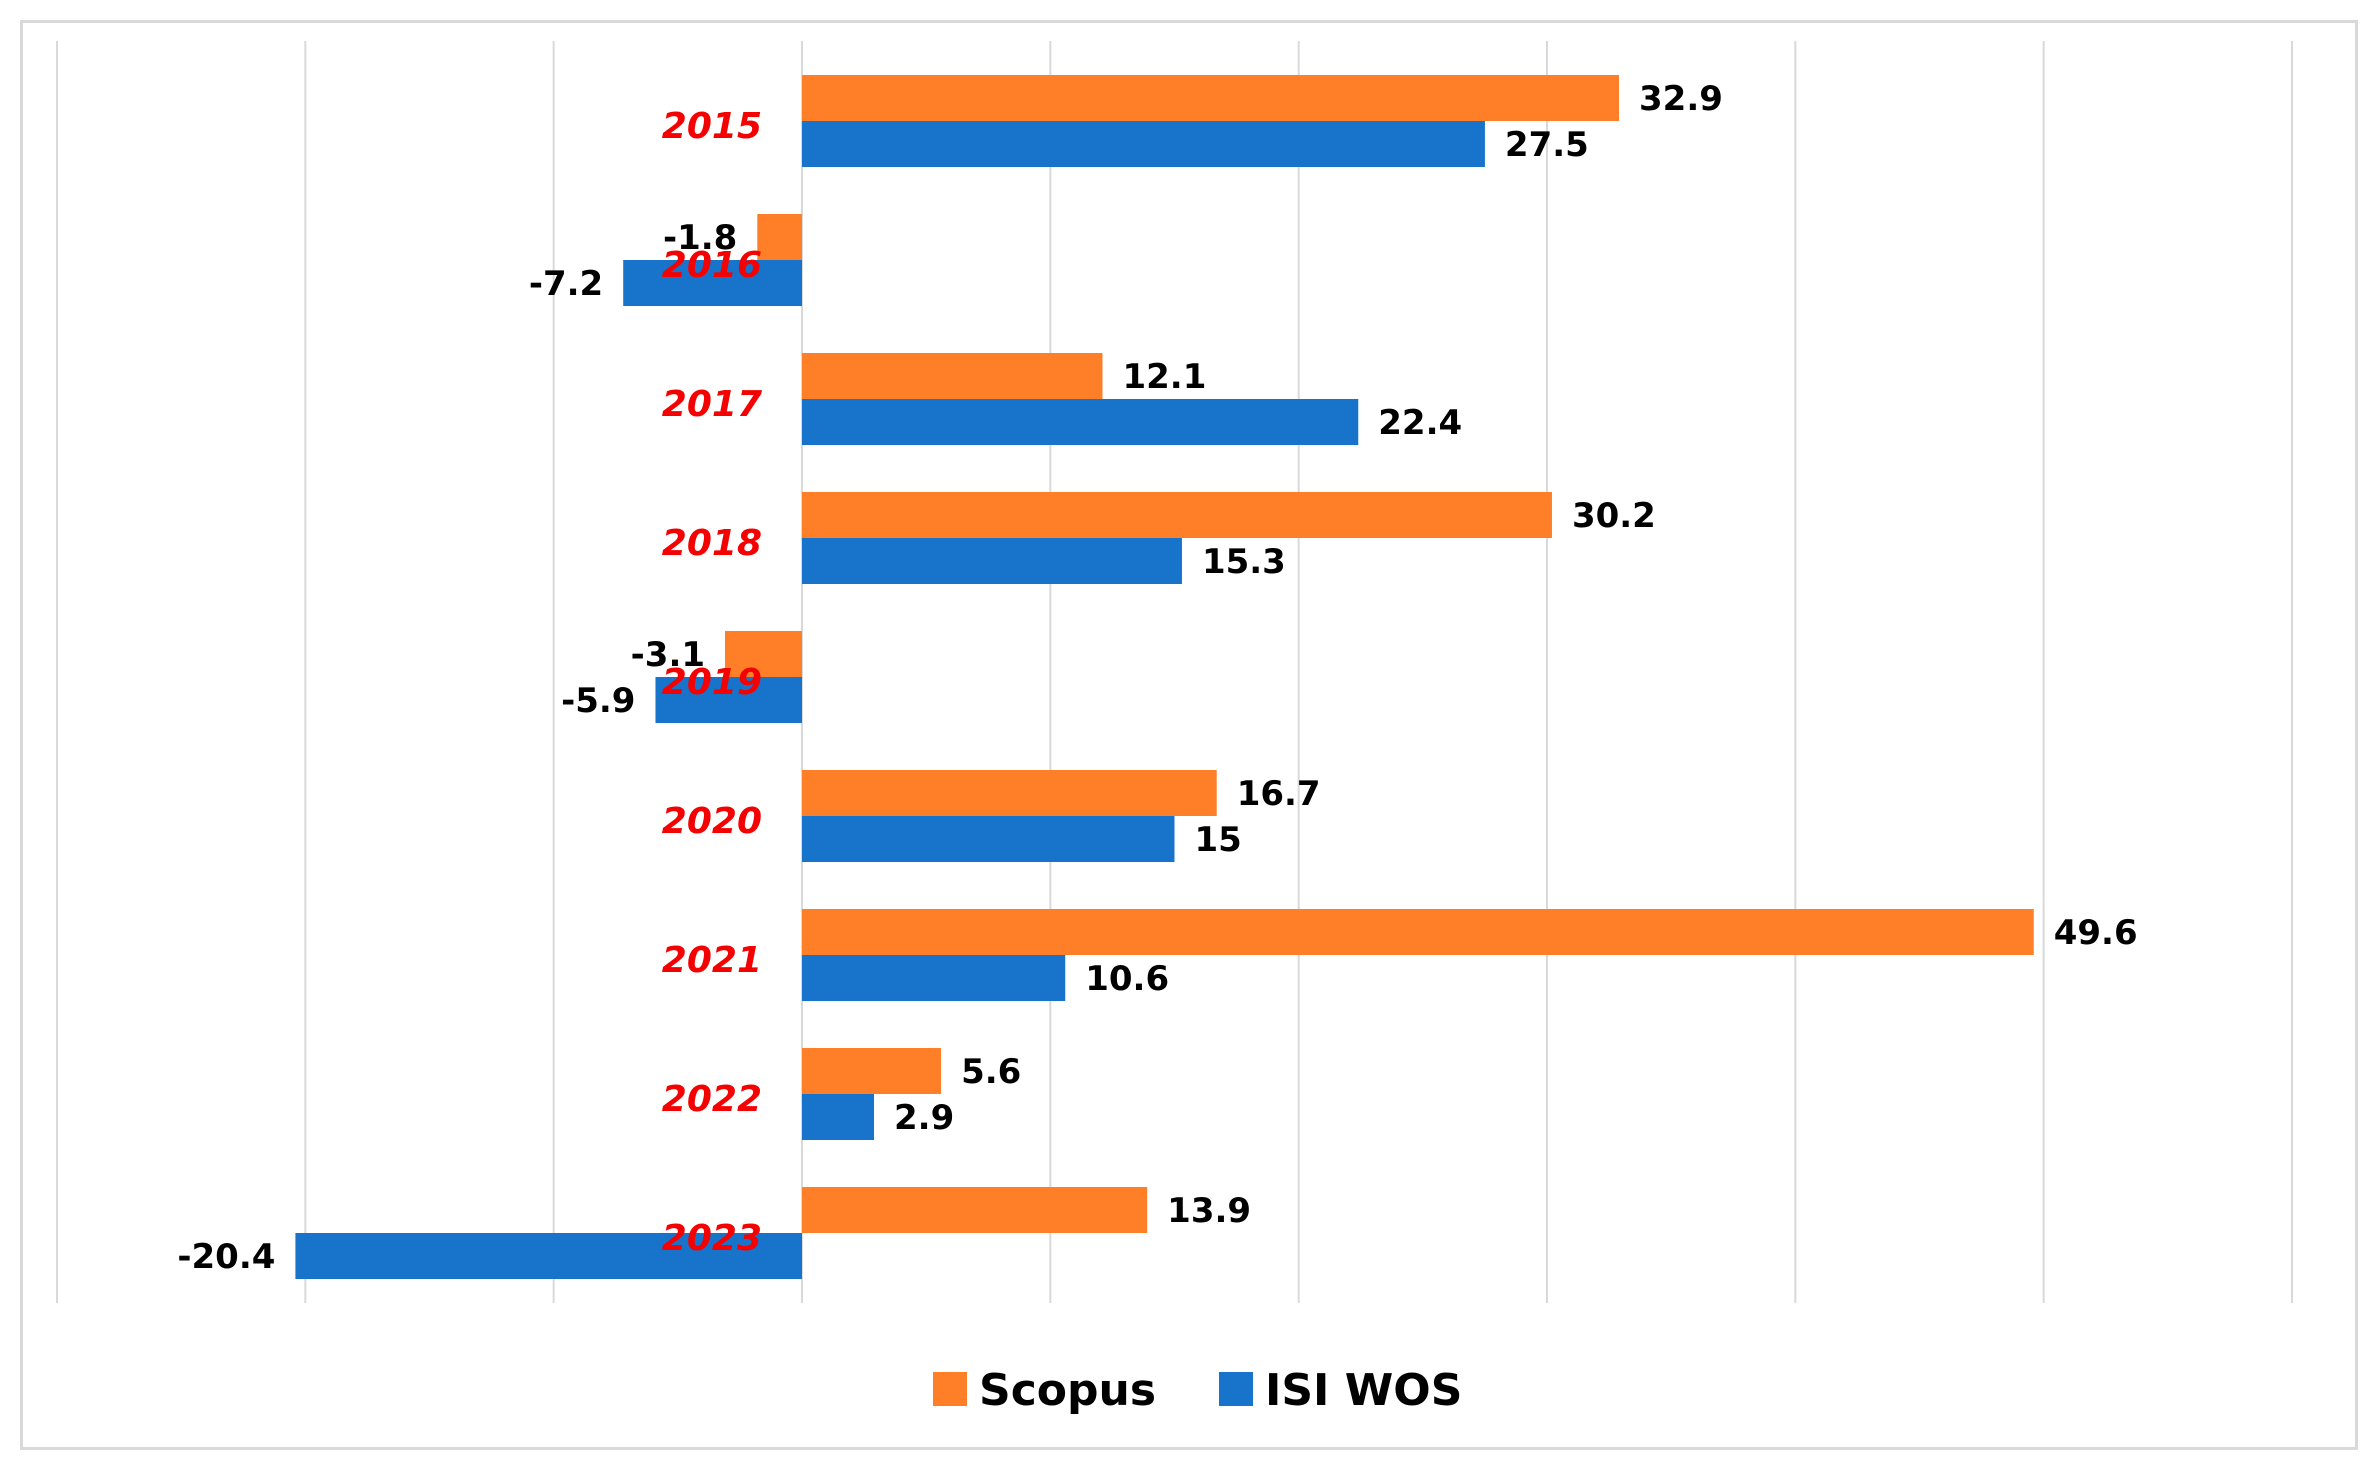 The width and height of the screenshot is (2380, 1472). I want to click on data-label: 22.4, so click(1420, 423).